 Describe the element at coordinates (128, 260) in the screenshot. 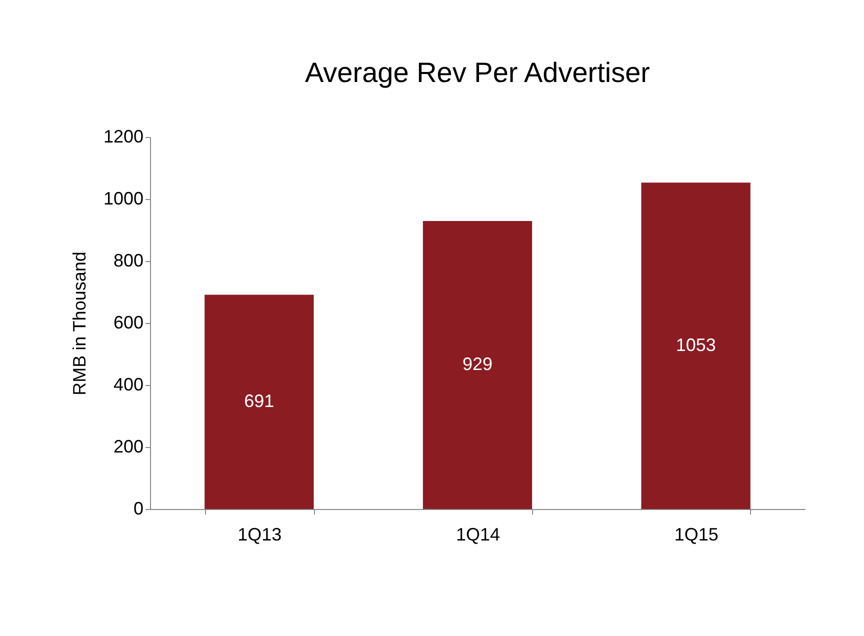

I see `y-tick-label: 800` at that location.